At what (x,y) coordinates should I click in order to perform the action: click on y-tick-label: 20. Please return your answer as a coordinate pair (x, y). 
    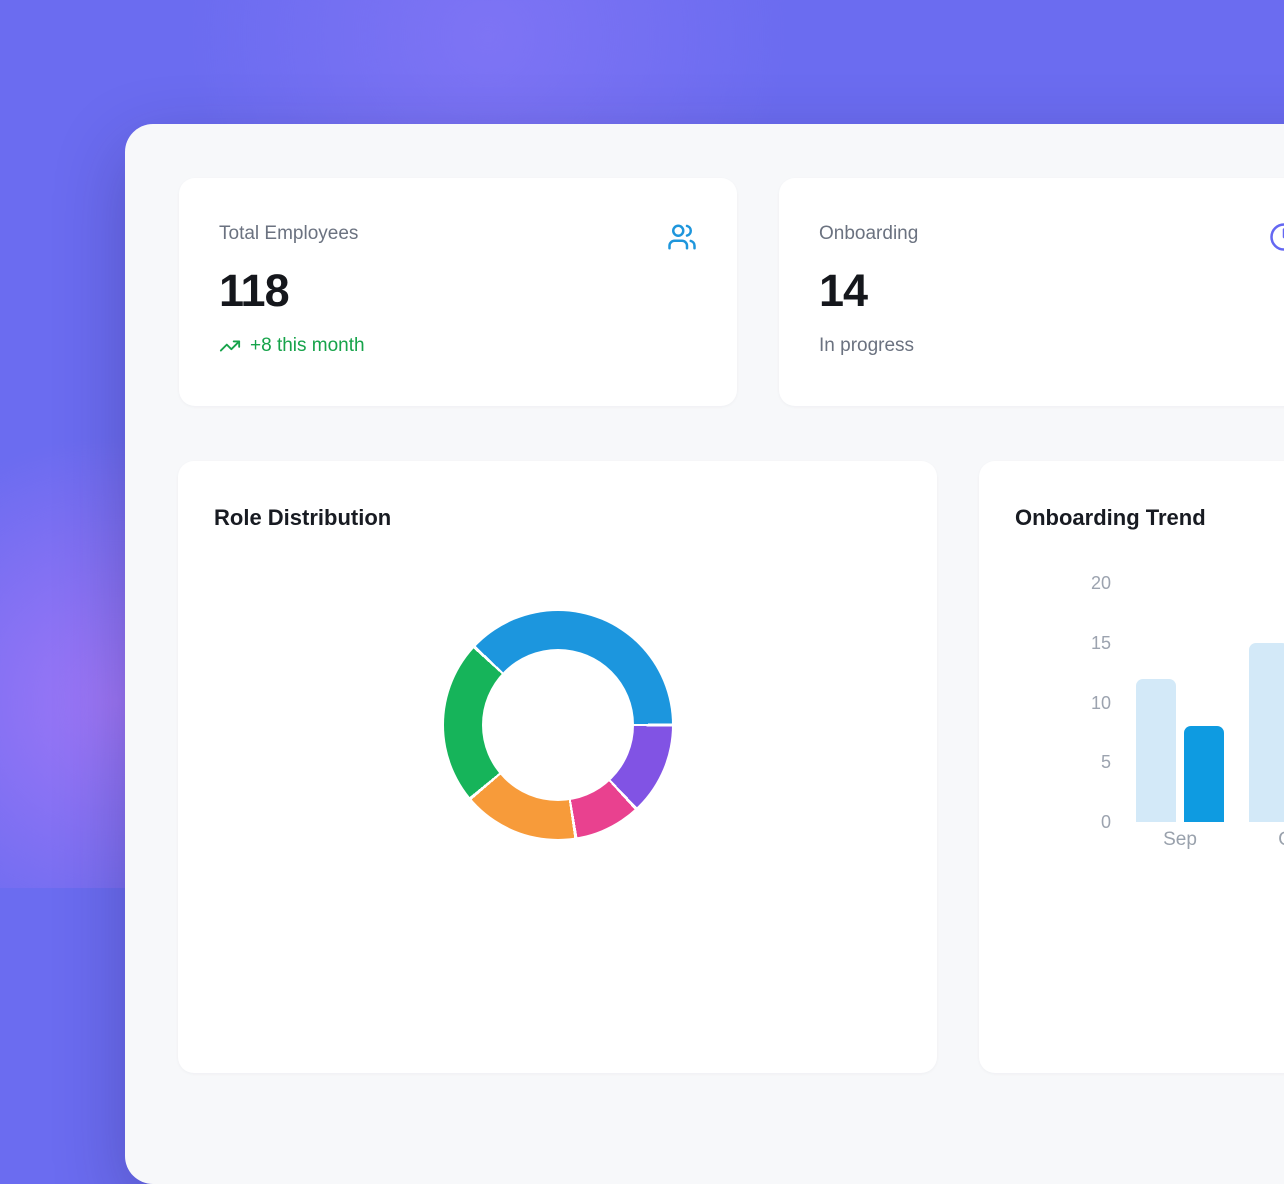
    Looking at the image, I should click on (1045, 583).